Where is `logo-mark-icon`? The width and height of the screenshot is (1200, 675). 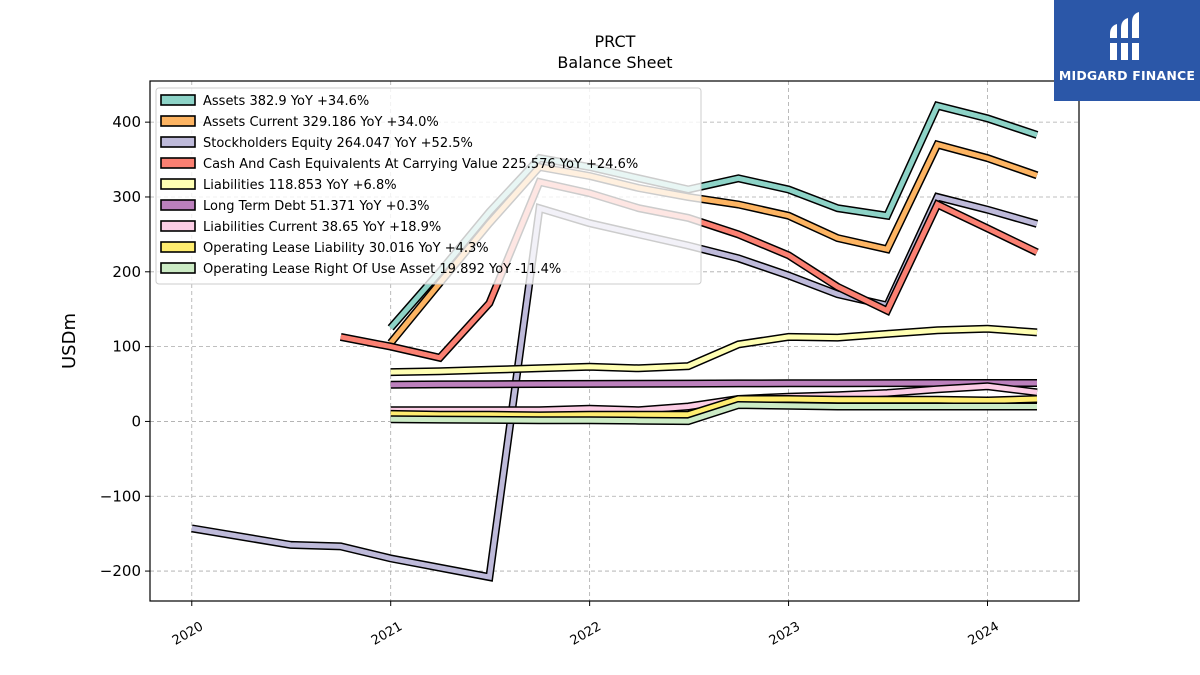 logo-mark-icon is located at coordinates (1125, 36).